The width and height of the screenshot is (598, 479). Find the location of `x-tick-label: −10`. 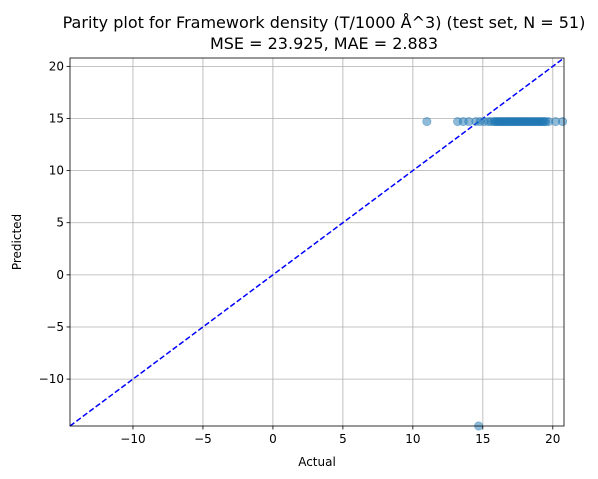

x-tick-label: −10 is located at coordinates (132, 439).